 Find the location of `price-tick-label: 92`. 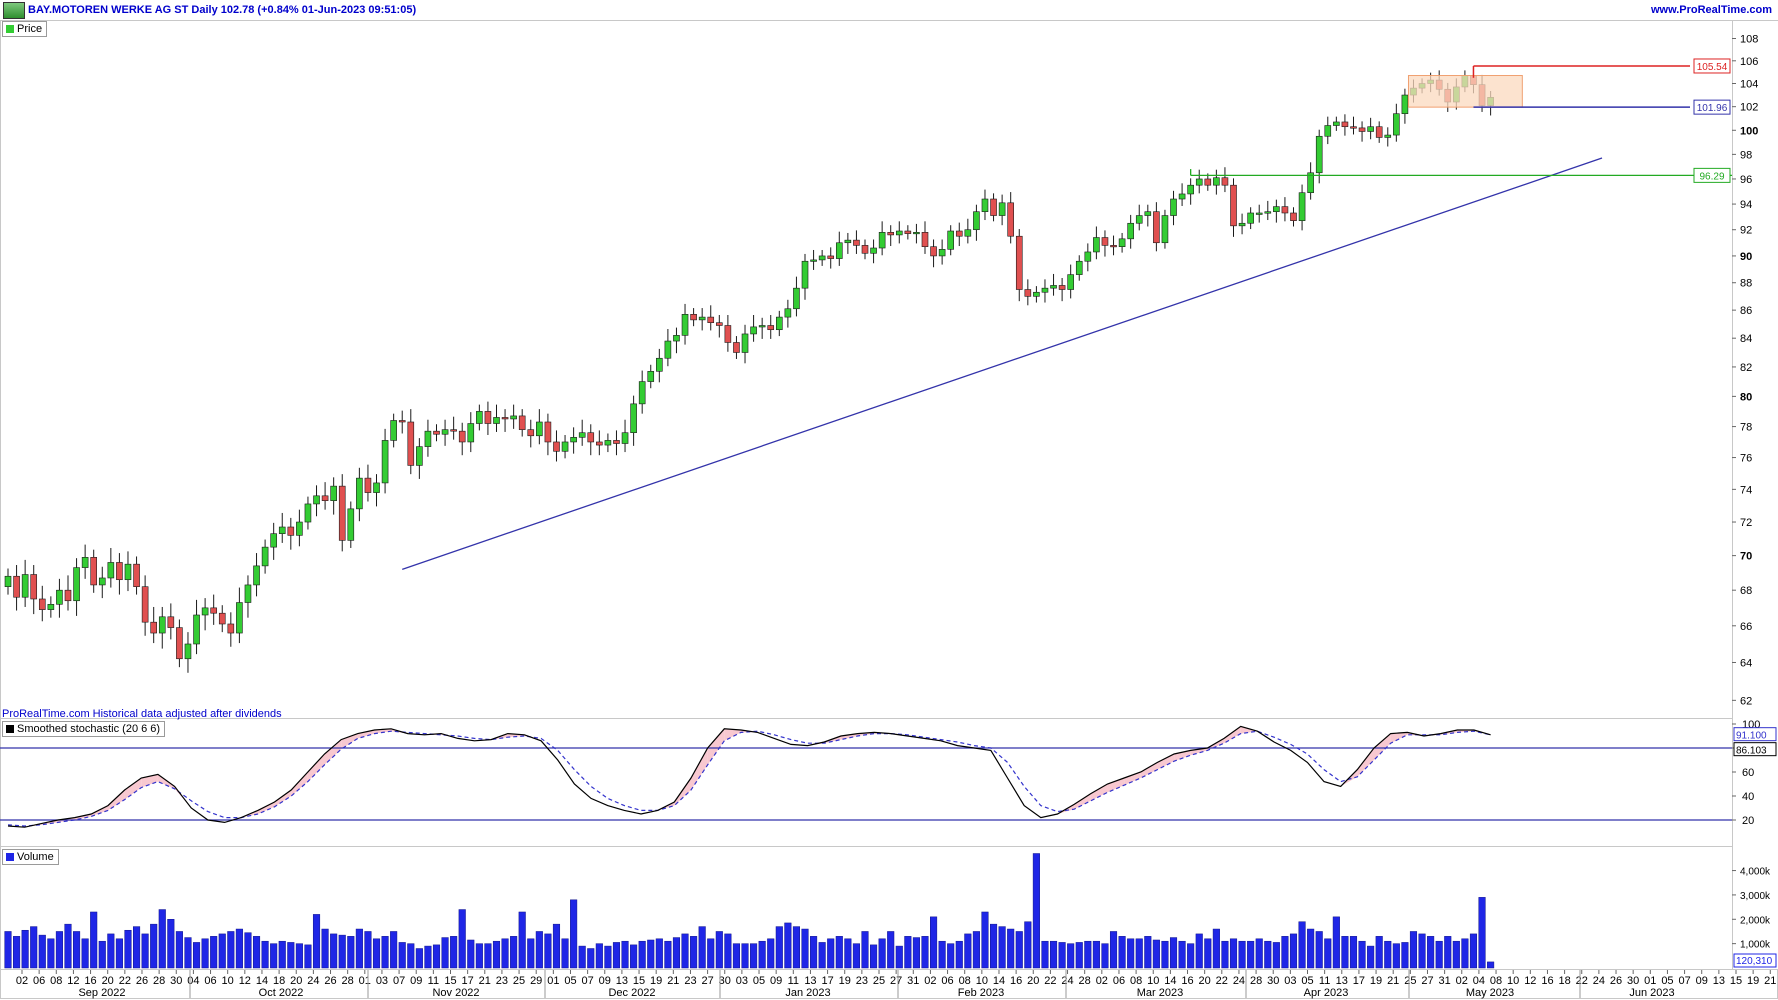

price-tick-label: 92 is located at coordinates (1746, 231).